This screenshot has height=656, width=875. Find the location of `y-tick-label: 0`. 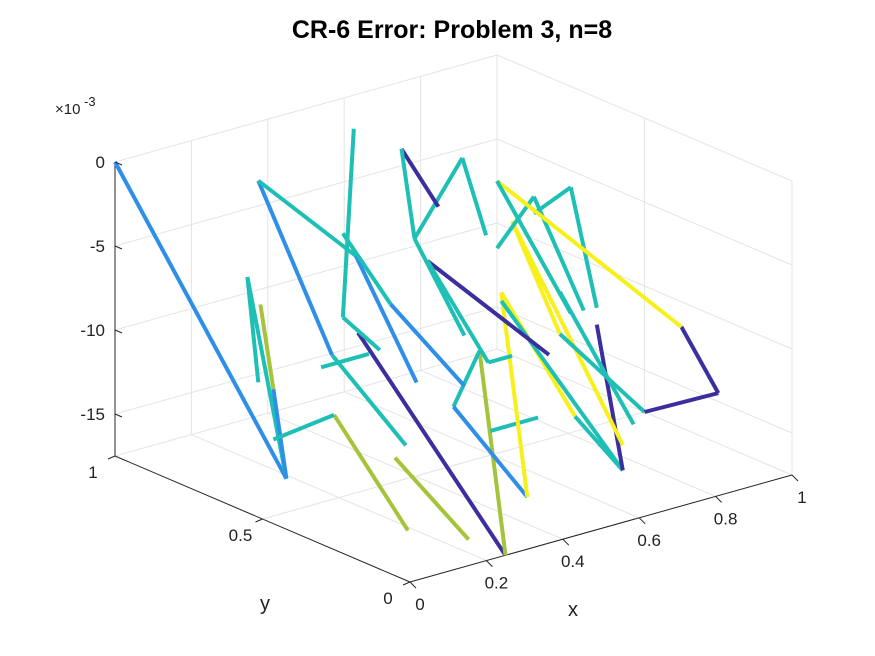

y-tick-label: 0 is located at coordinates (387, 598).